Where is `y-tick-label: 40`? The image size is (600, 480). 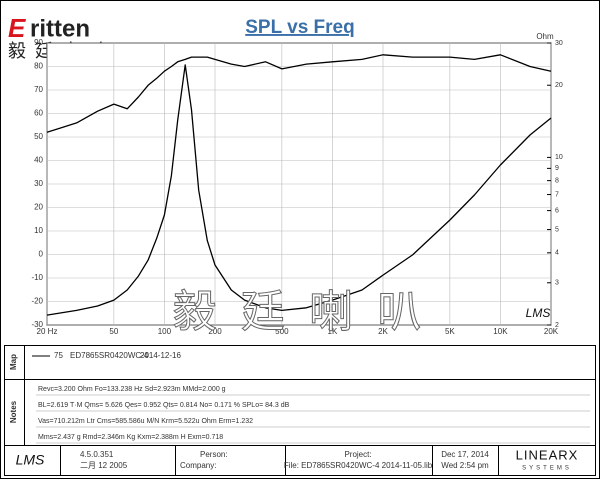
y-tick-label: 40 is located at coordinates (38, 160).